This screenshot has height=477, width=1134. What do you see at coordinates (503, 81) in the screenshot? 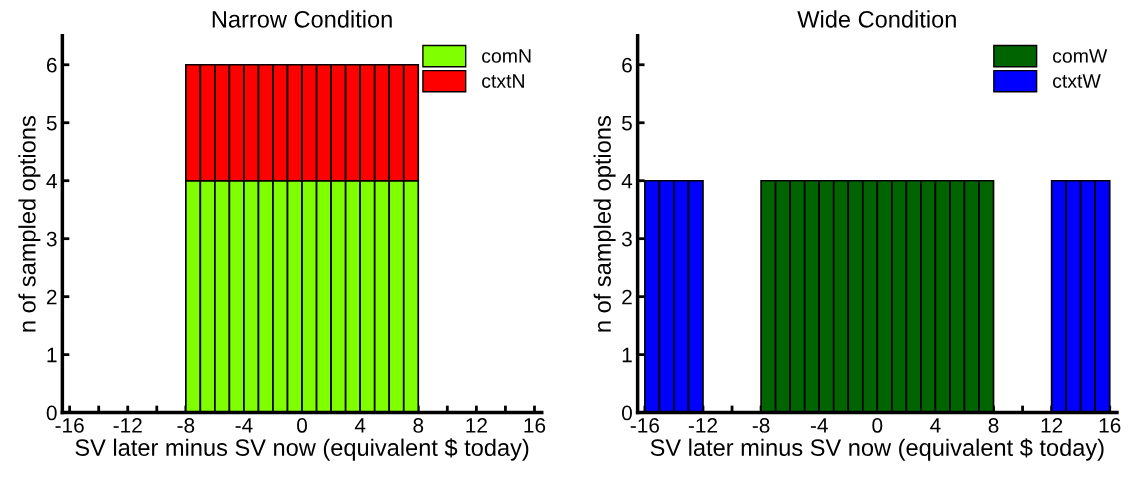
I see `legend-label: ctxtN` at bounding box center [503, 81].